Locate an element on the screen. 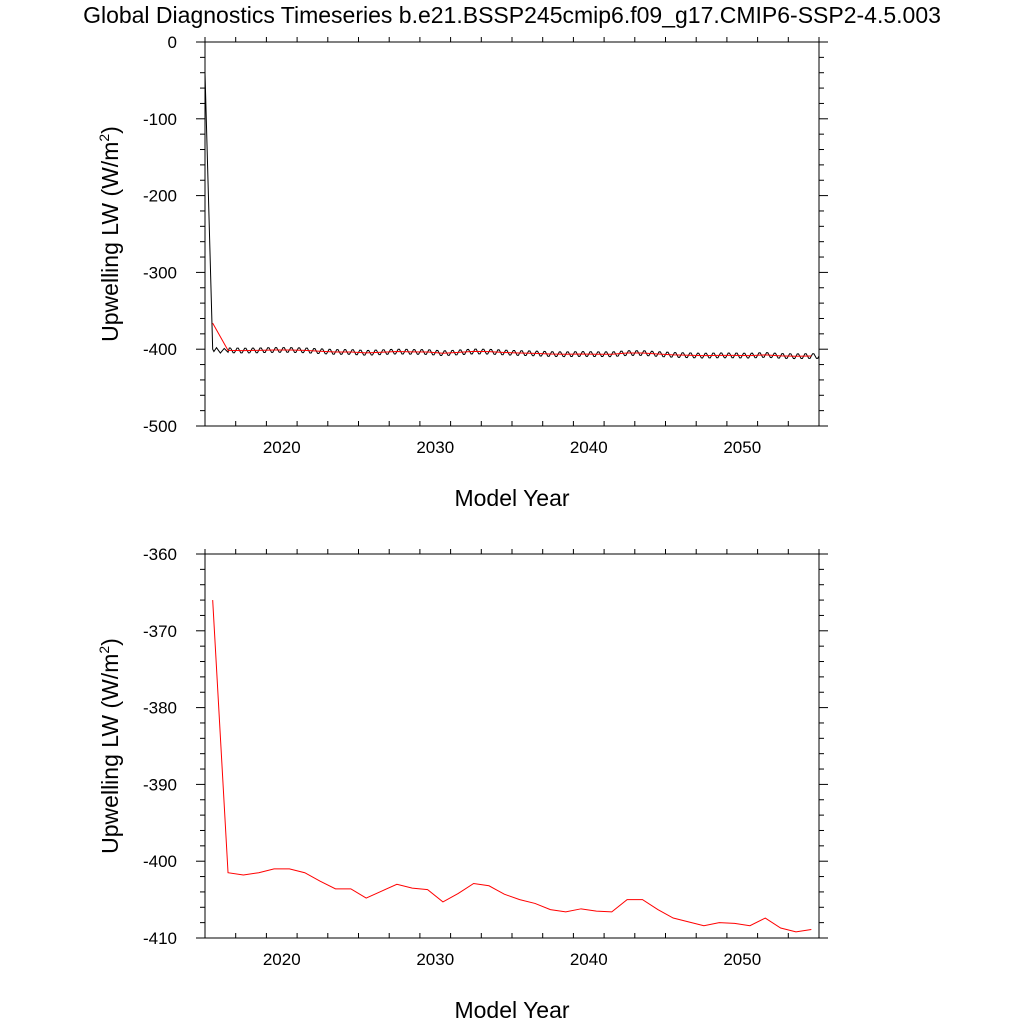 Image resolution: width=1024 pixels, height=1024 pixels. y-tick-label: -200 is located at coordinates (160, 196).